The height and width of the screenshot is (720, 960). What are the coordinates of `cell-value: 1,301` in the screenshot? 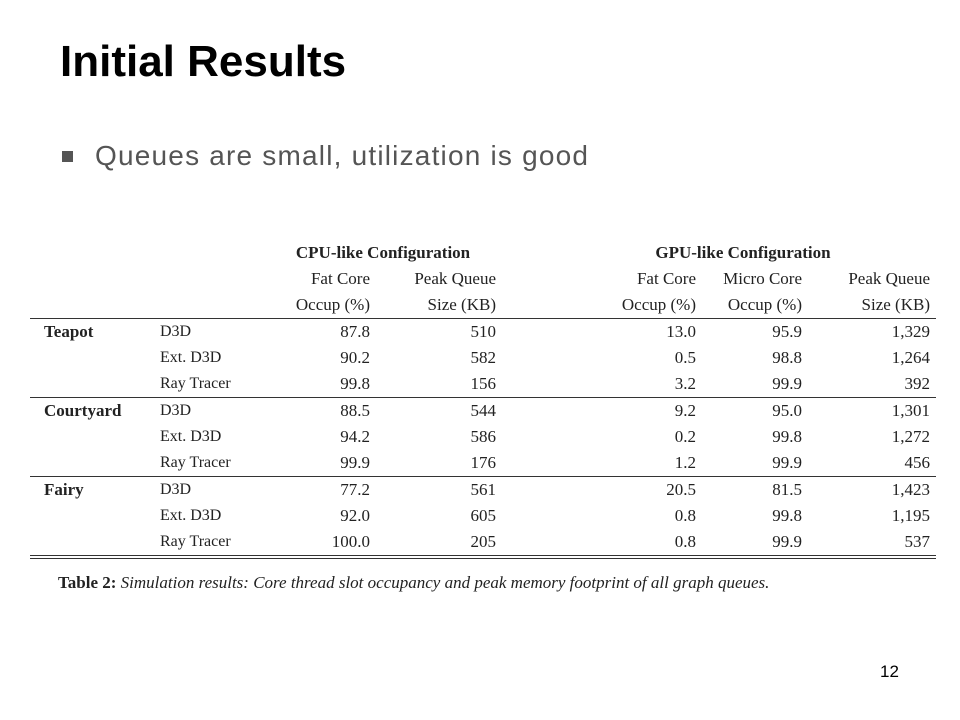 It's located at (910, 410).